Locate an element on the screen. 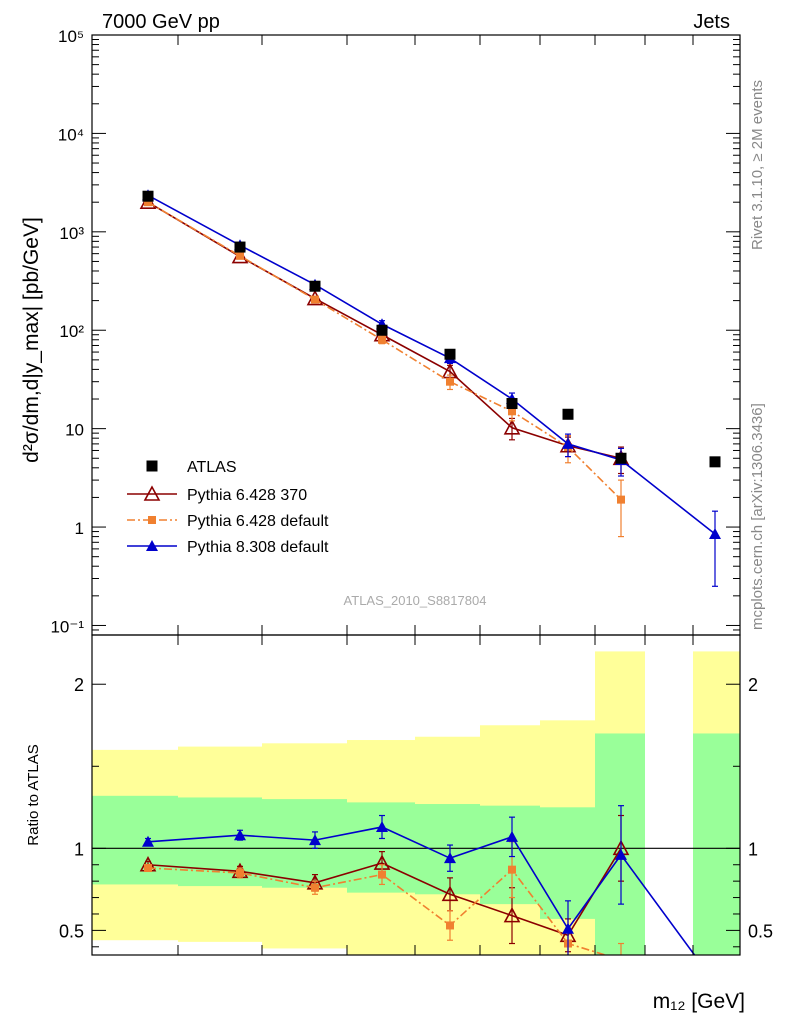  y-tick-label: 10⁻¹ is located at coordinates (67, 626).